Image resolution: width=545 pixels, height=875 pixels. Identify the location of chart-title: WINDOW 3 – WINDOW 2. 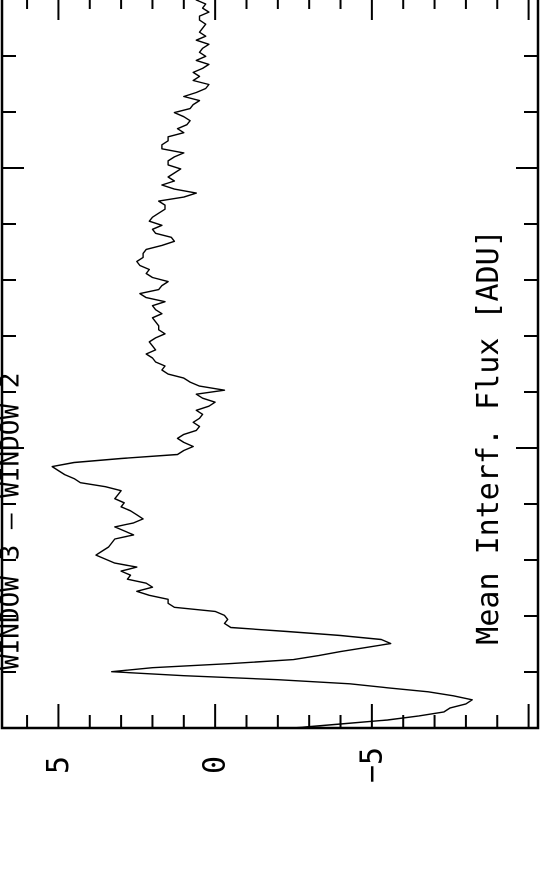
(12, 521).